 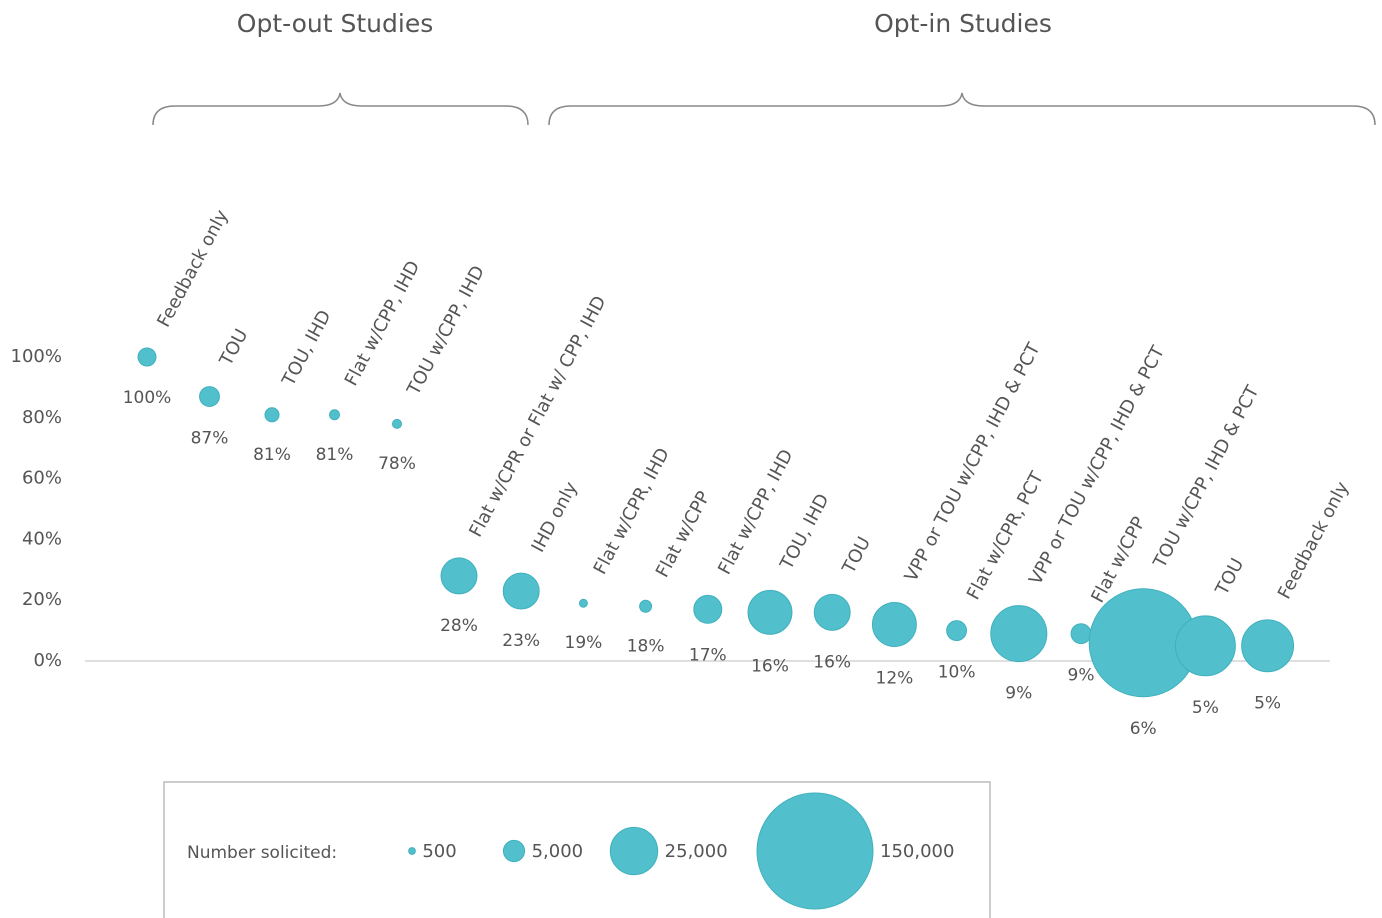 What do you see at coordinates (397, 464) in the screenshot?
I see `value-label: 78%` at bounding box center [397, 464].